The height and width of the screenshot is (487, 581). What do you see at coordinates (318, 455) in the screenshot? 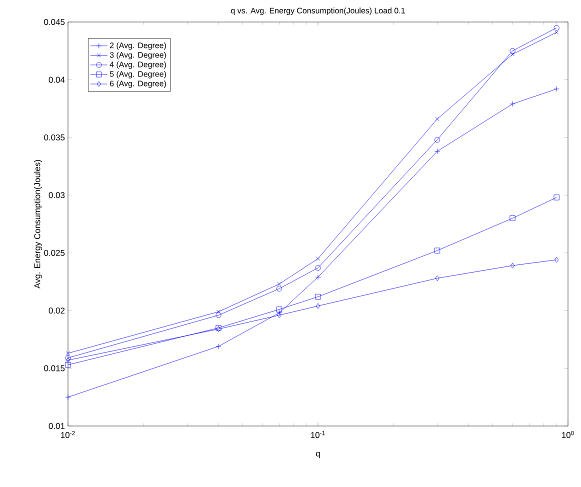
I see `x-axis-title: q` at bounding box center [318, 455].